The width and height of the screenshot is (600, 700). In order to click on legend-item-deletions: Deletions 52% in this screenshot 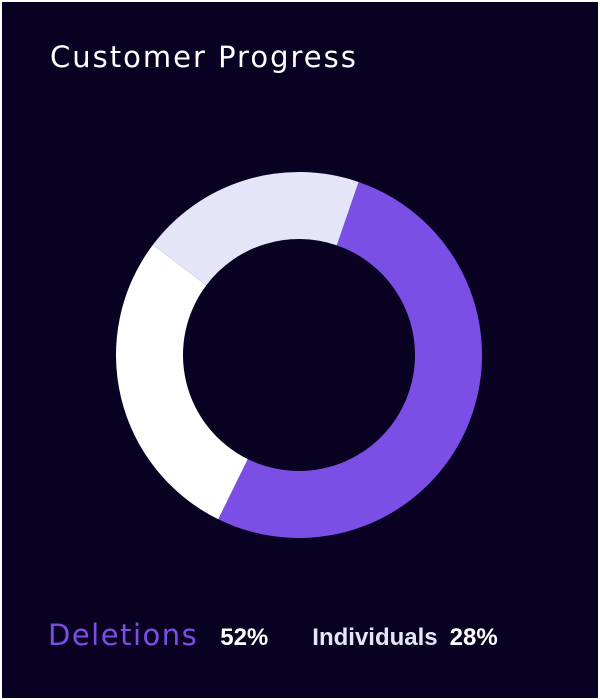, I will do `click(158, 635)`.